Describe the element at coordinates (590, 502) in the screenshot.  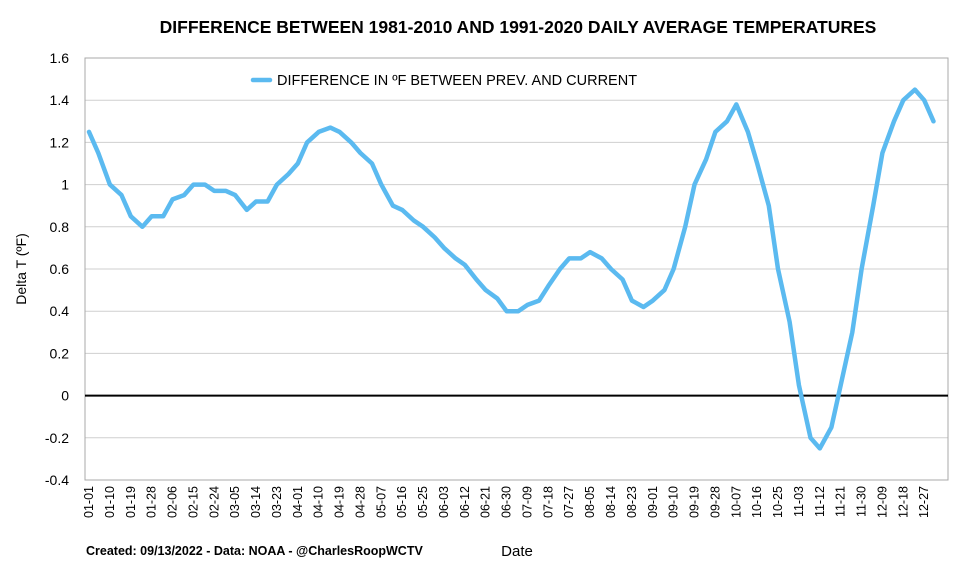
I see `x-tick-label: 08-05` at that location.